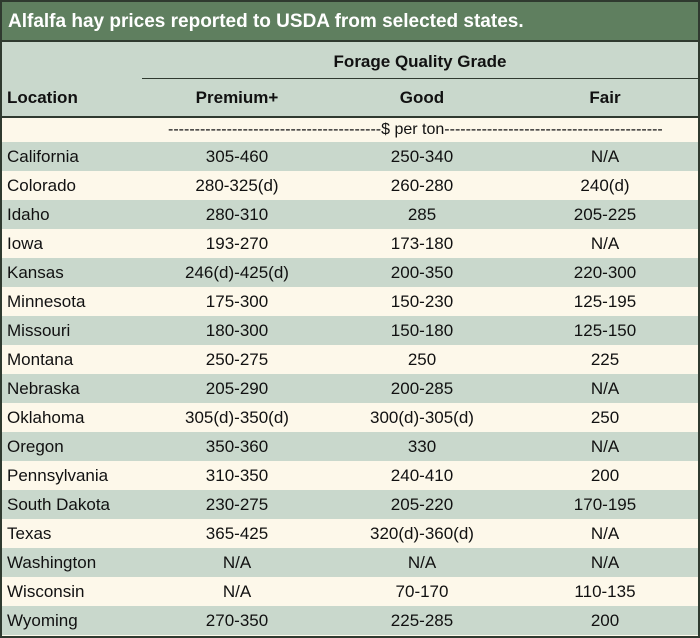  Describe the element at coordinates (46, 301) in the screenshot. I see `location-cell: Minnesota` at that location.